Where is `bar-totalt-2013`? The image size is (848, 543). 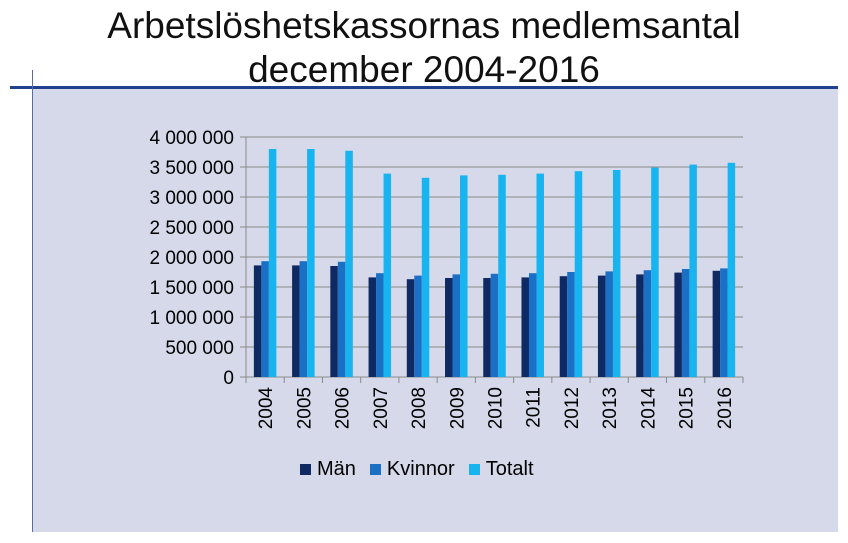 bar-totalt-2013 is located at coordinates (616, 273).